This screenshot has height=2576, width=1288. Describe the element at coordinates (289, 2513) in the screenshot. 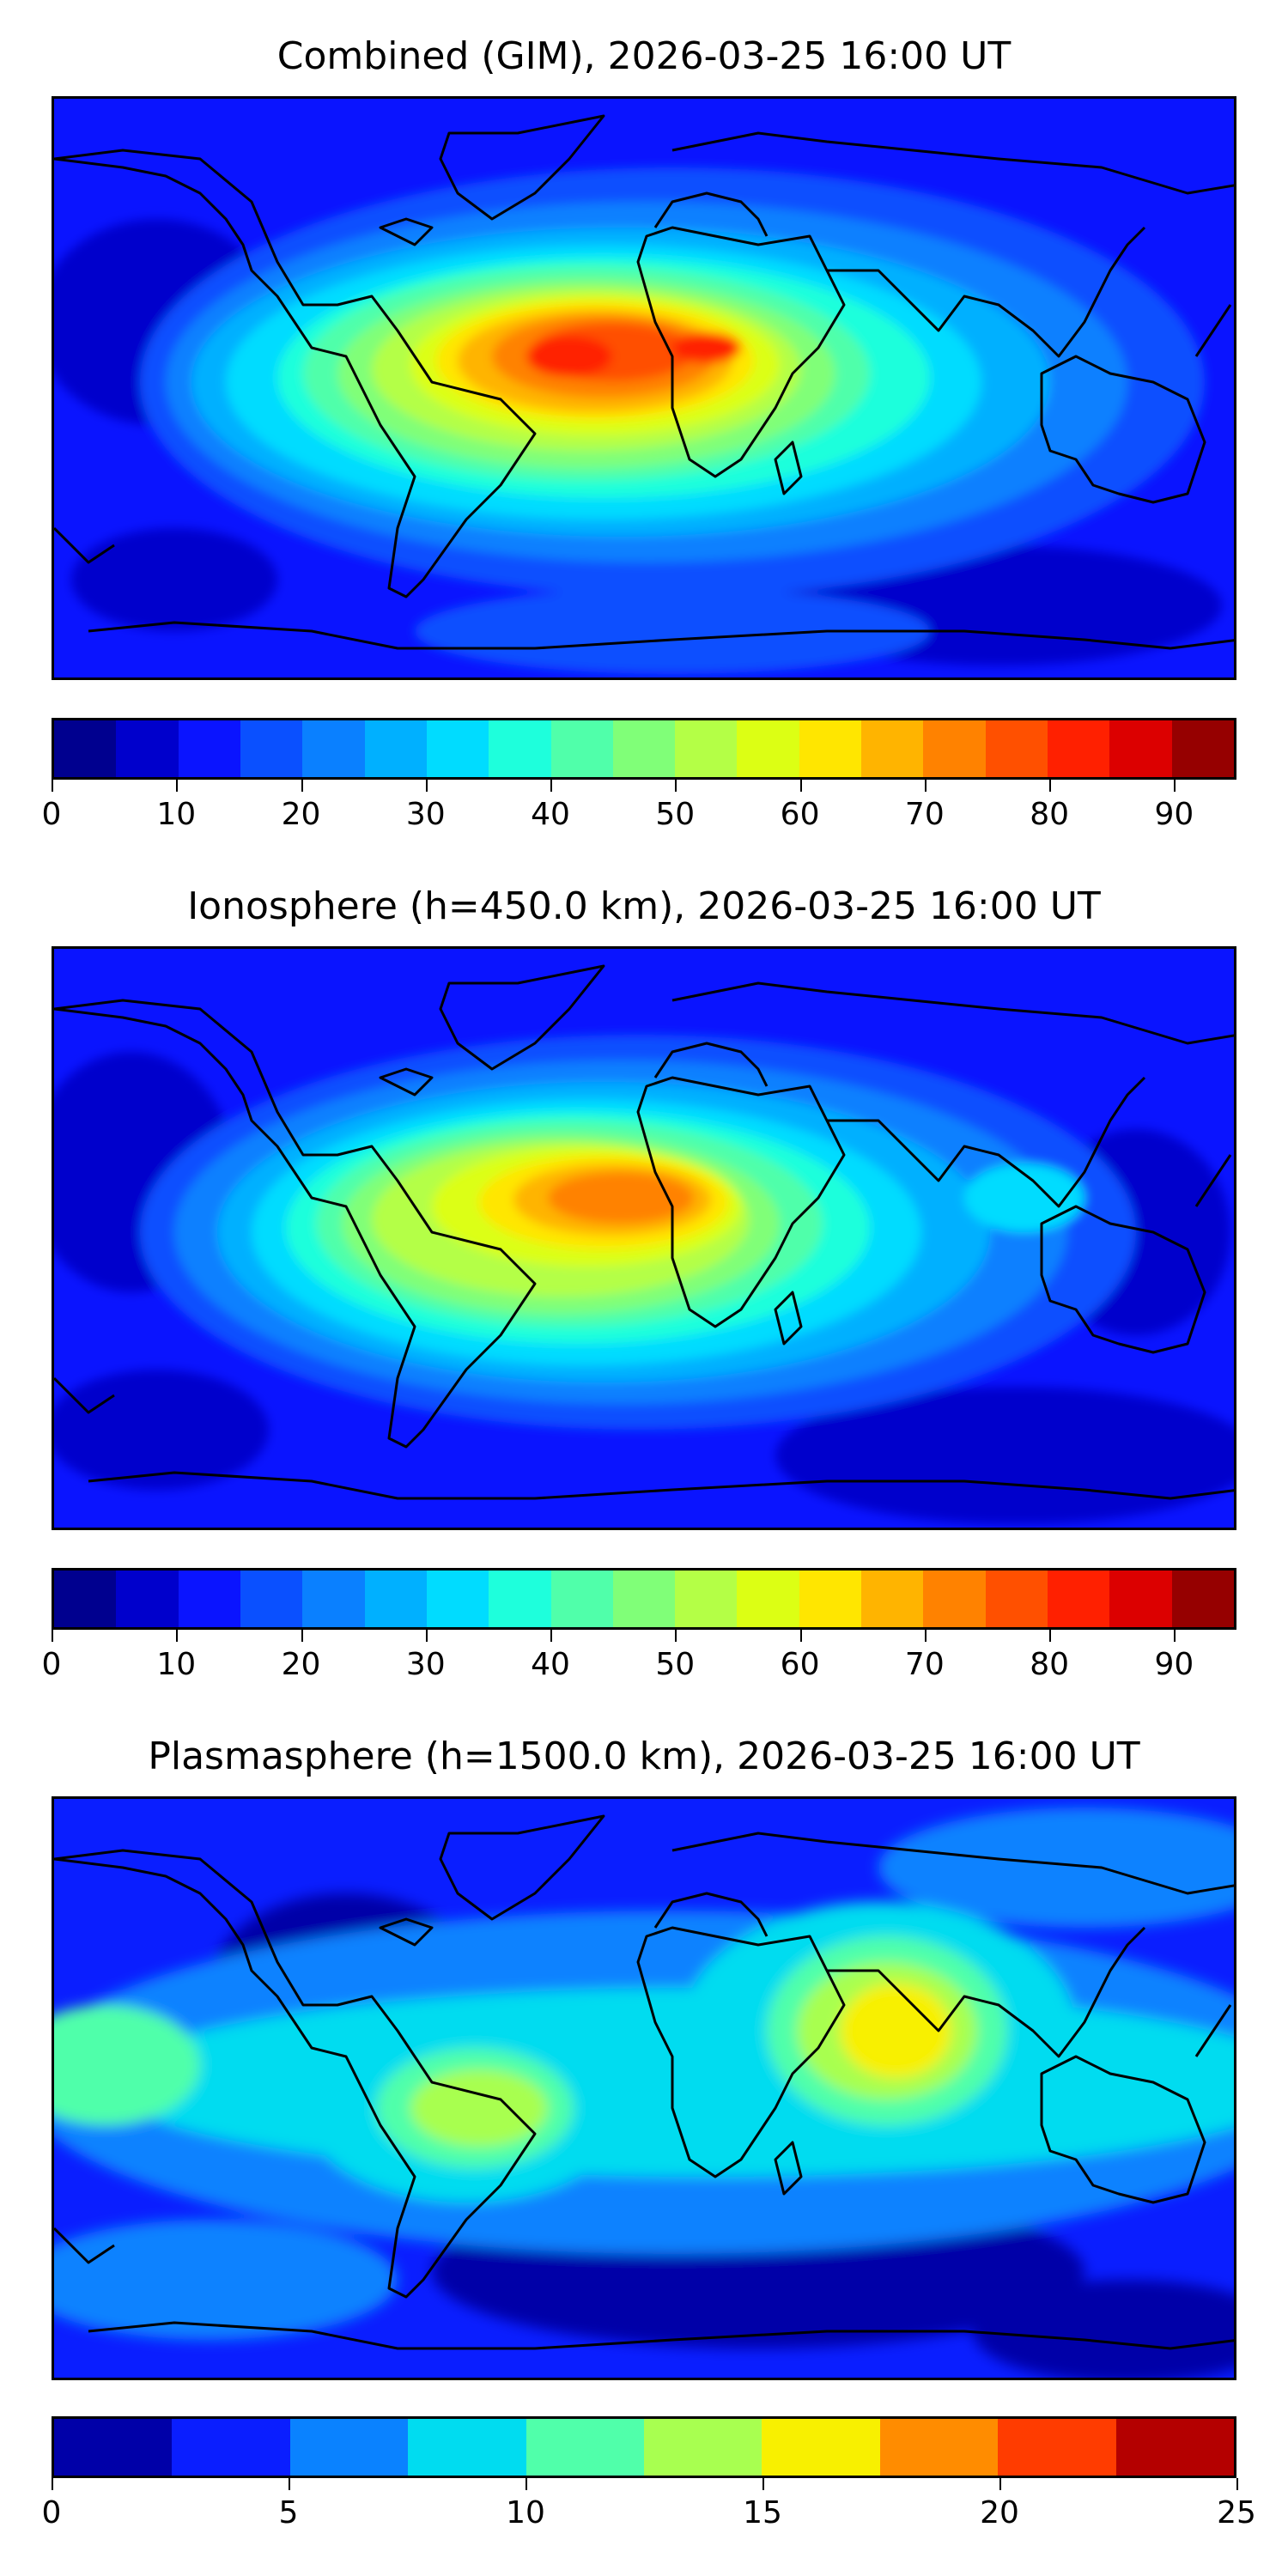

I see `colorbar-tick-label: 5` at that location.